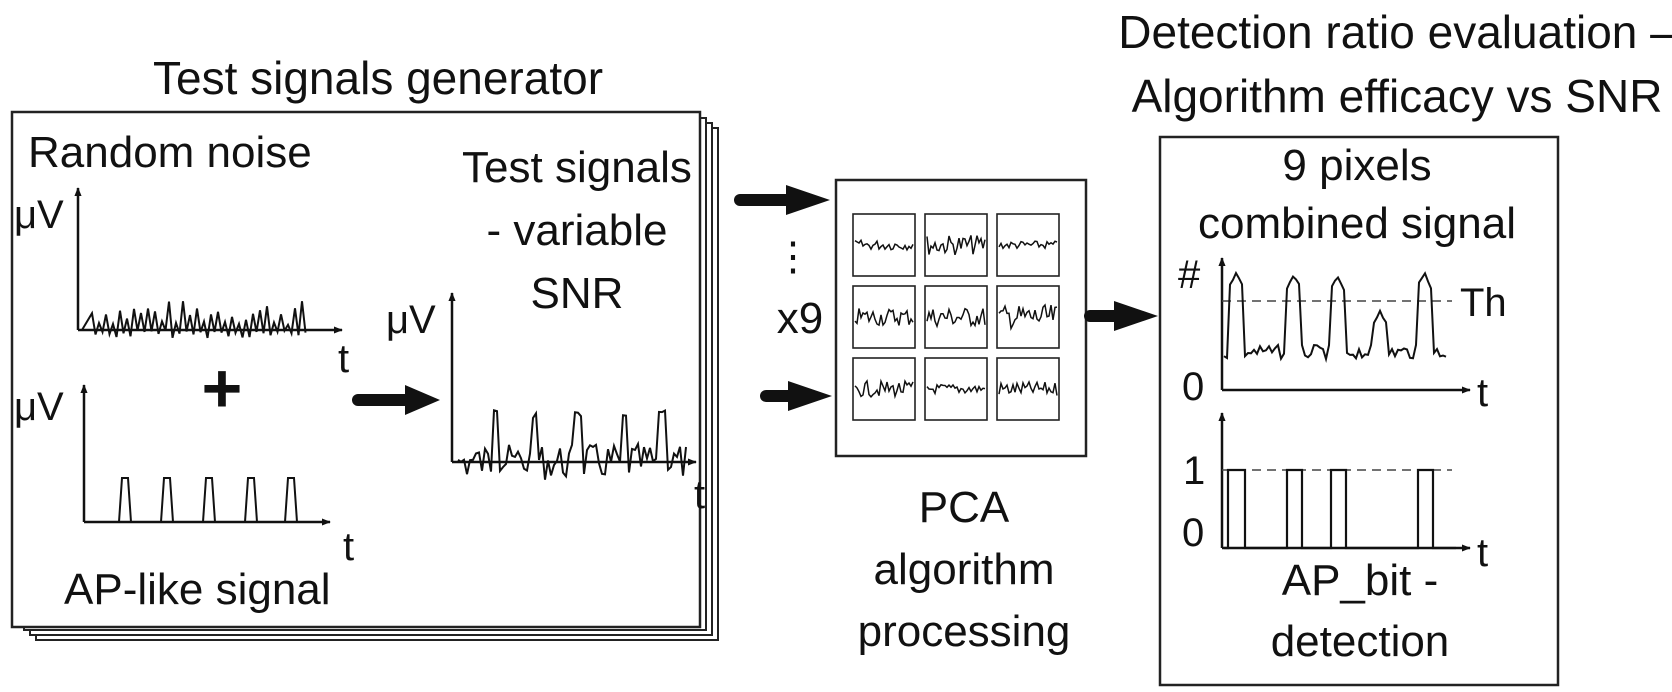 Image resolution: width=1672 pixels, height=692 pixels. What do you see at coordinates (197, 589) in the screenshot?
I see `ap-label: AP-like signal` at bounding box center [197, 589].